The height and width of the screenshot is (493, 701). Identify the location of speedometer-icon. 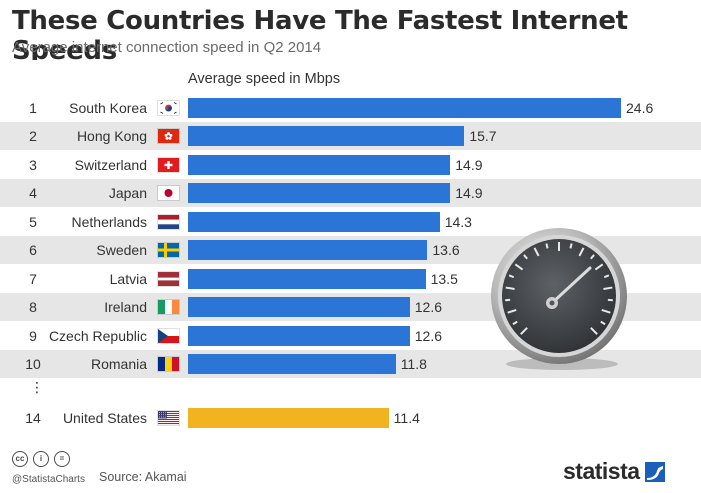
(559, 299).